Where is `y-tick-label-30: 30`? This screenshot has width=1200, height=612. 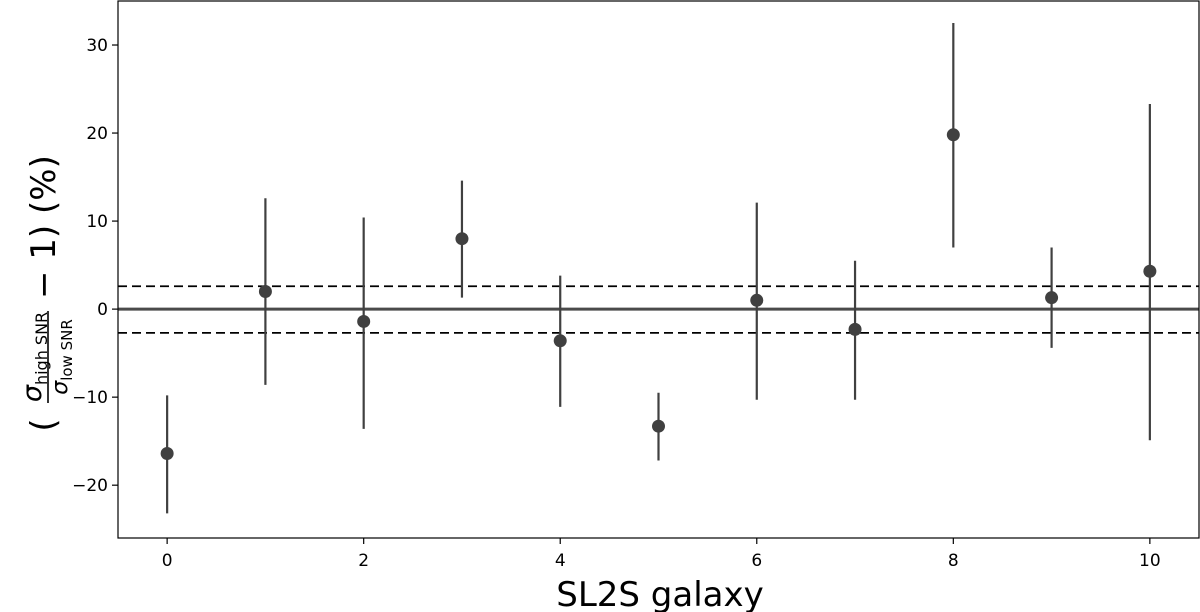
y-tick-label-30: 30 is located at coordinates (97, 46).